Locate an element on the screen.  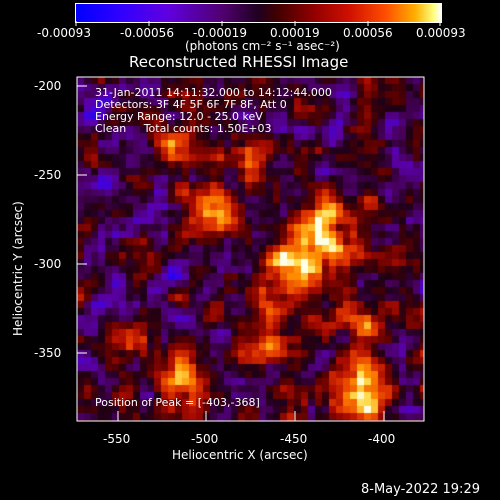
colorbar-tick-marks is located at coordinates (258, 23).